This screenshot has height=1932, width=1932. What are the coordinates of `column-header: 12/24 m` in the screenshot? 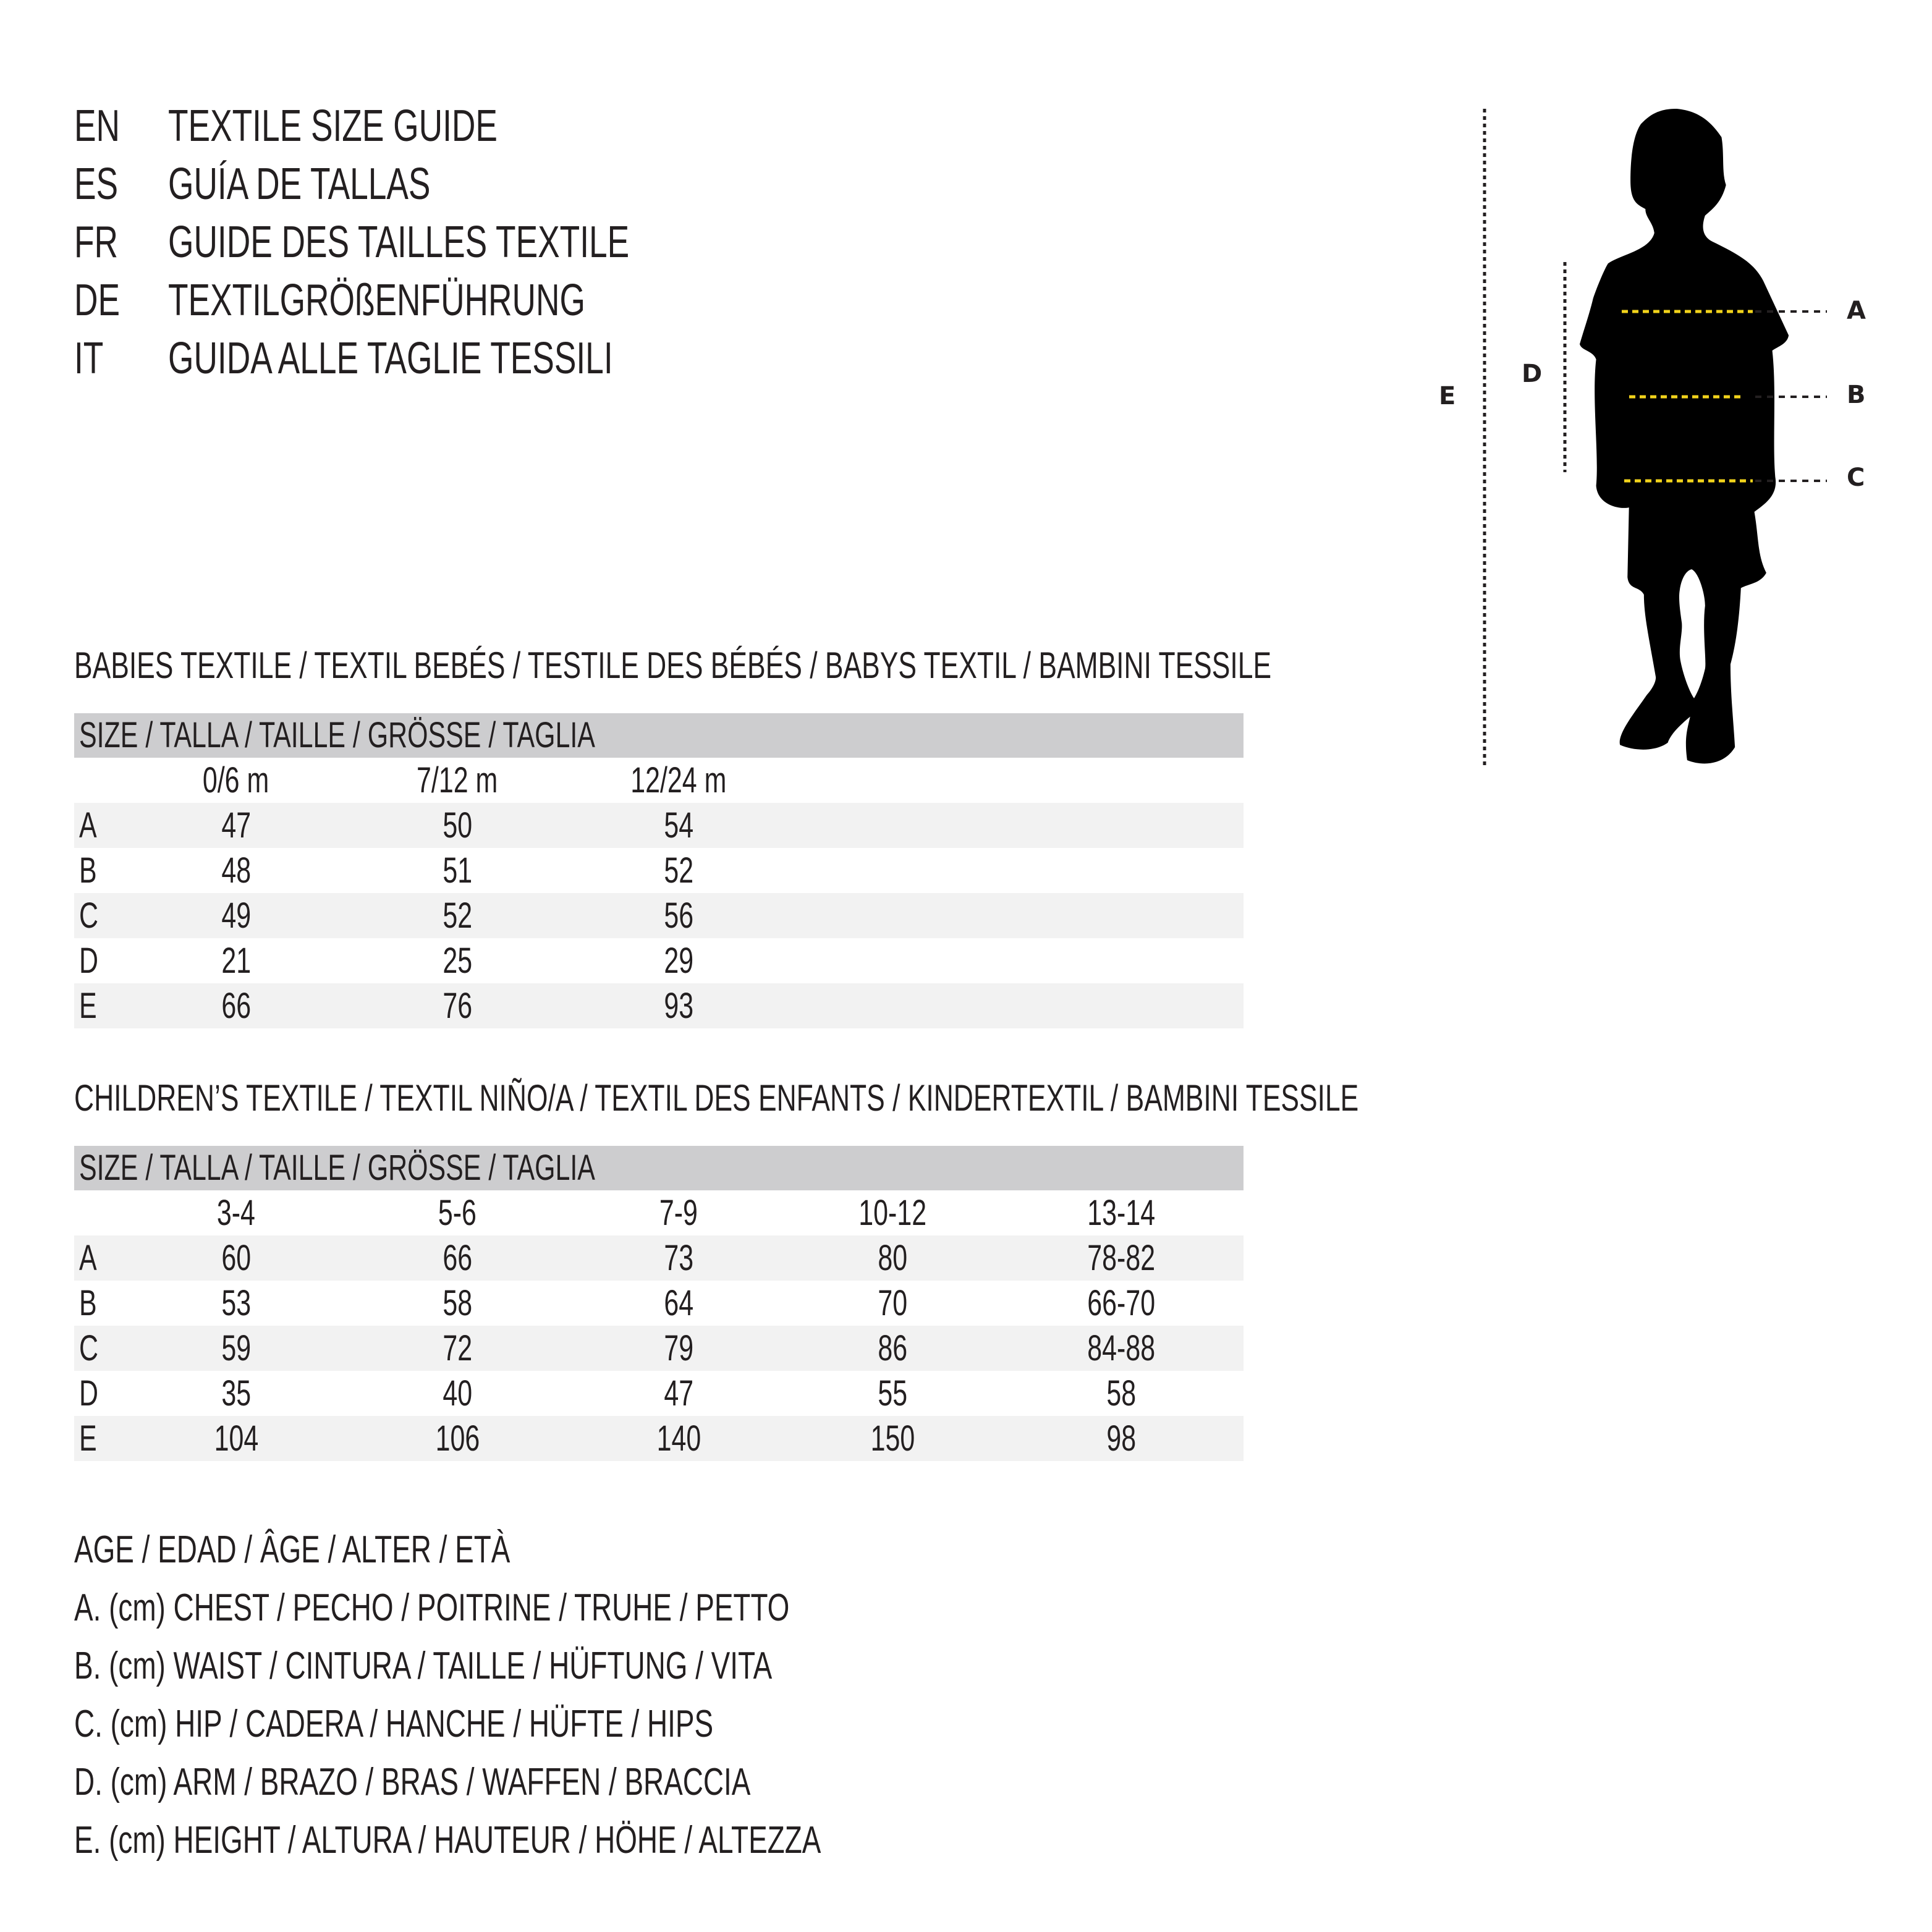 It's located at (678, 780).